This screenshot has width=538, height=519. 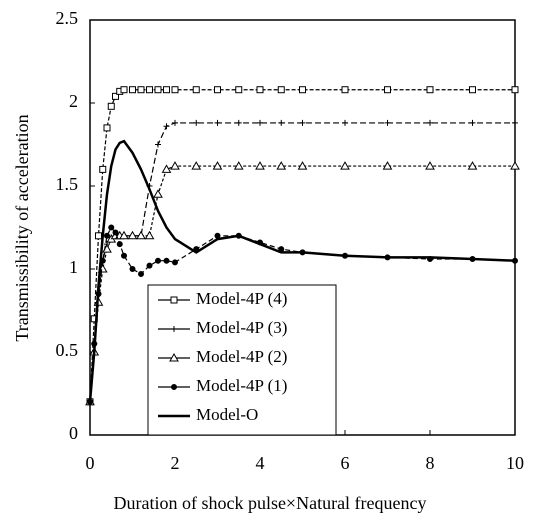 What do you see at coordinates (73, 267) in the screenshot?
I see `y-tick-label: 1` at bounding box center [73, 267].